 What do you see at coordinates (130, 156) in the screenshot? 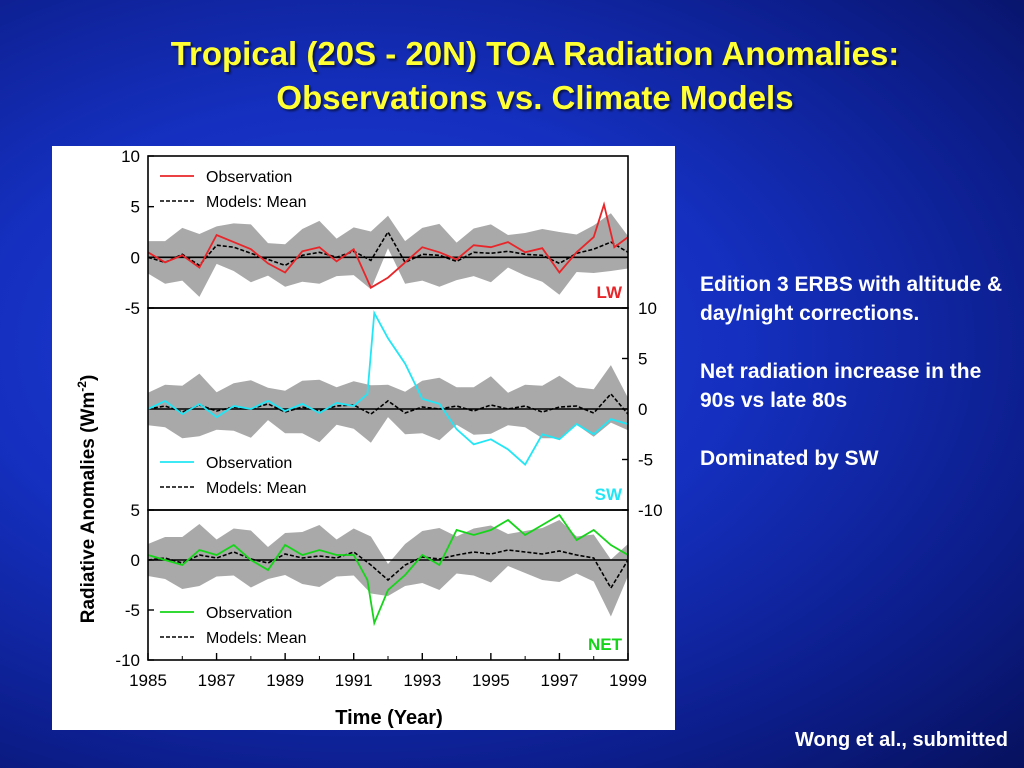
I see `lw-y-tick-label: 10` at bounding box center [130, 156].